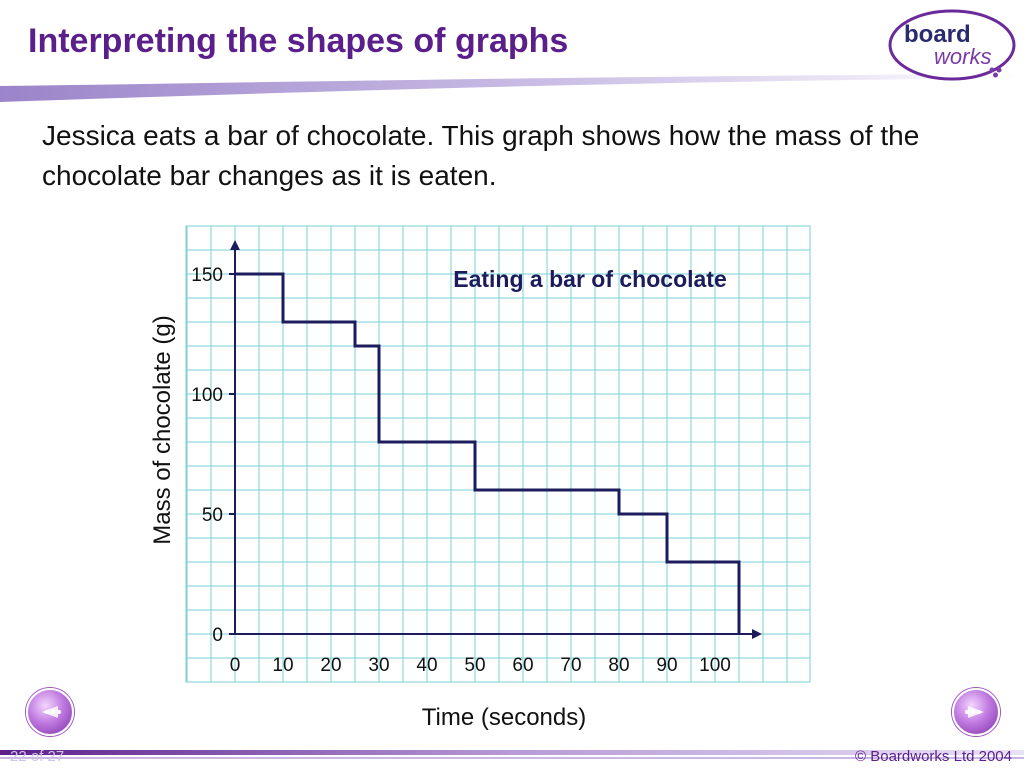 The width and height of the screenshot is (1024, 768). What do you see at coordinates (590, 279) in the screenshot?
I see `chart-title: Eating a bar of chocolate` at bounding box center [590, 279].